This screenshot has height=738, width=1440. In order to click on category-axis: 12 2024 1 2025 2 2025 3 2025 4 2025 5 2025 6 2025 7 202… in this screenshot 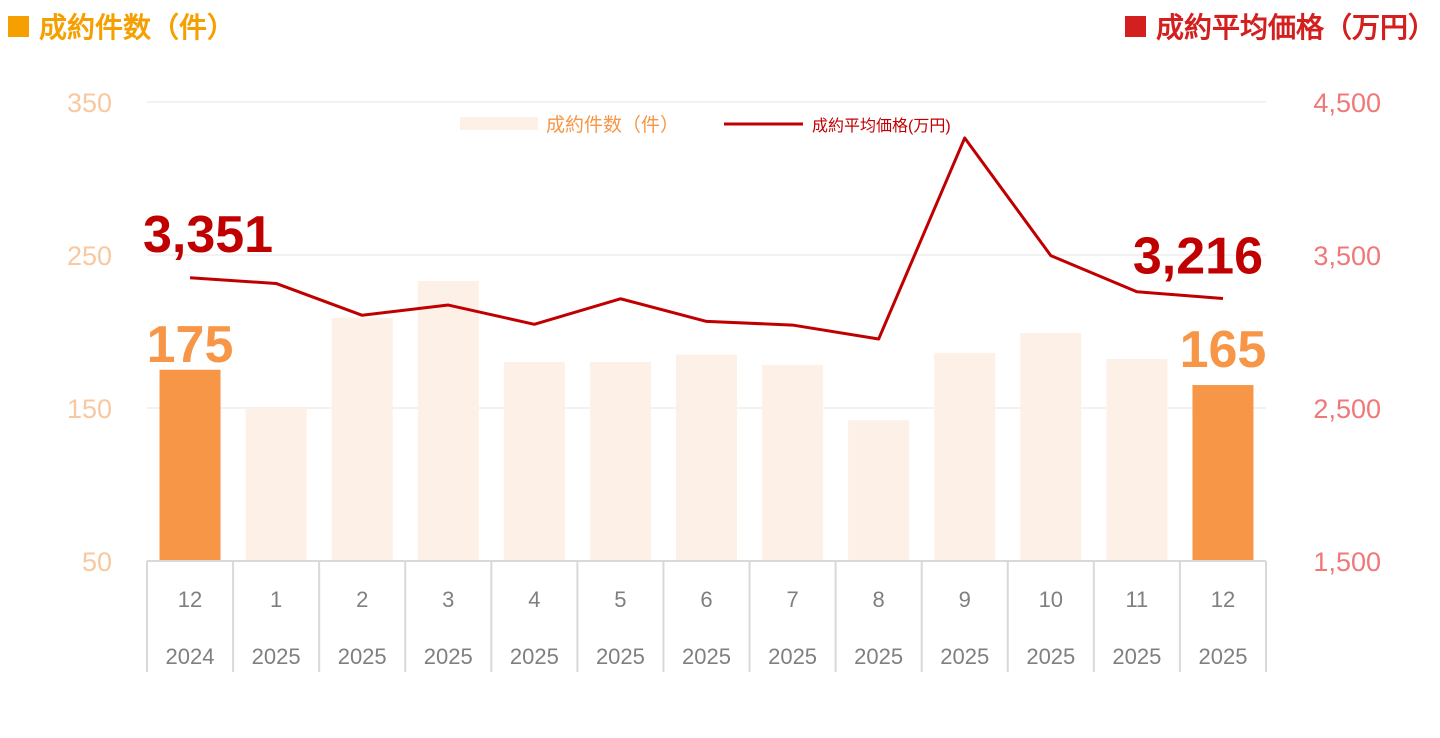, I will do `click(706, 616)`.